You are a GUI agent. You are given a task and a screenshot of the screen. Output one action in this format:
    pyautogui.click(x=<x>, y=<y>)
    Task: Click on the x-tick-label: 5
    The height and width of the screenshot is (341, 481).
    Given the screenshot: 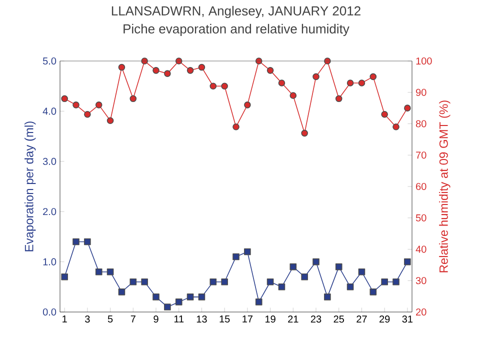 What is the action you would take?
    pyautogui.click(x=110, y=319)
    